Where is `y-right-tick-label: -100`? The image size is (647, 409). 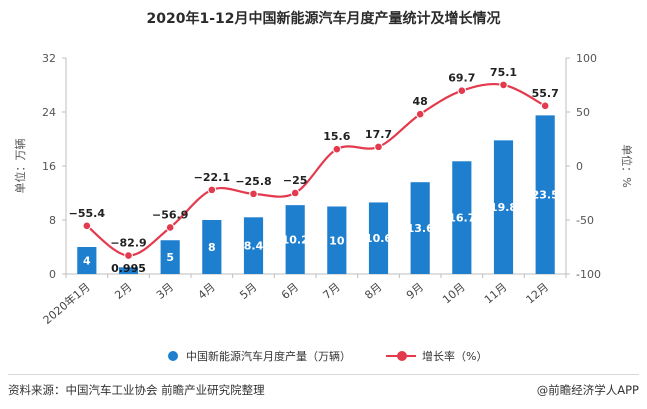
y-right-tick-label: -100 is located at coordinates (588, 274).